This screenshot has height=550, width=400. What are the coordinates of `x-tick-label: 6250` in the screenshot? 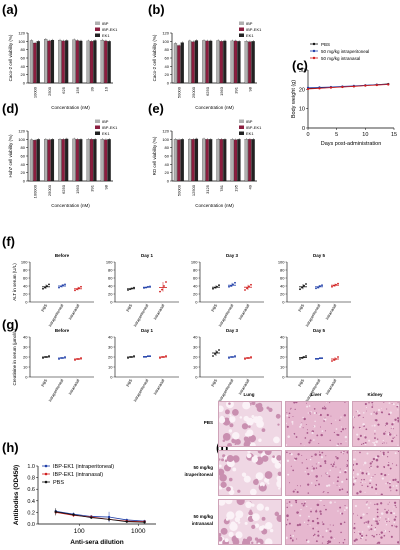 It's located at (63, 189).